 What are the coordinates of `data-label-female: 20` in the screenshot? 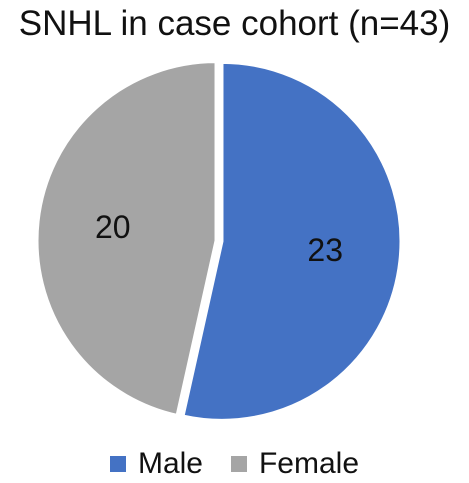 It's located at (113, 227).